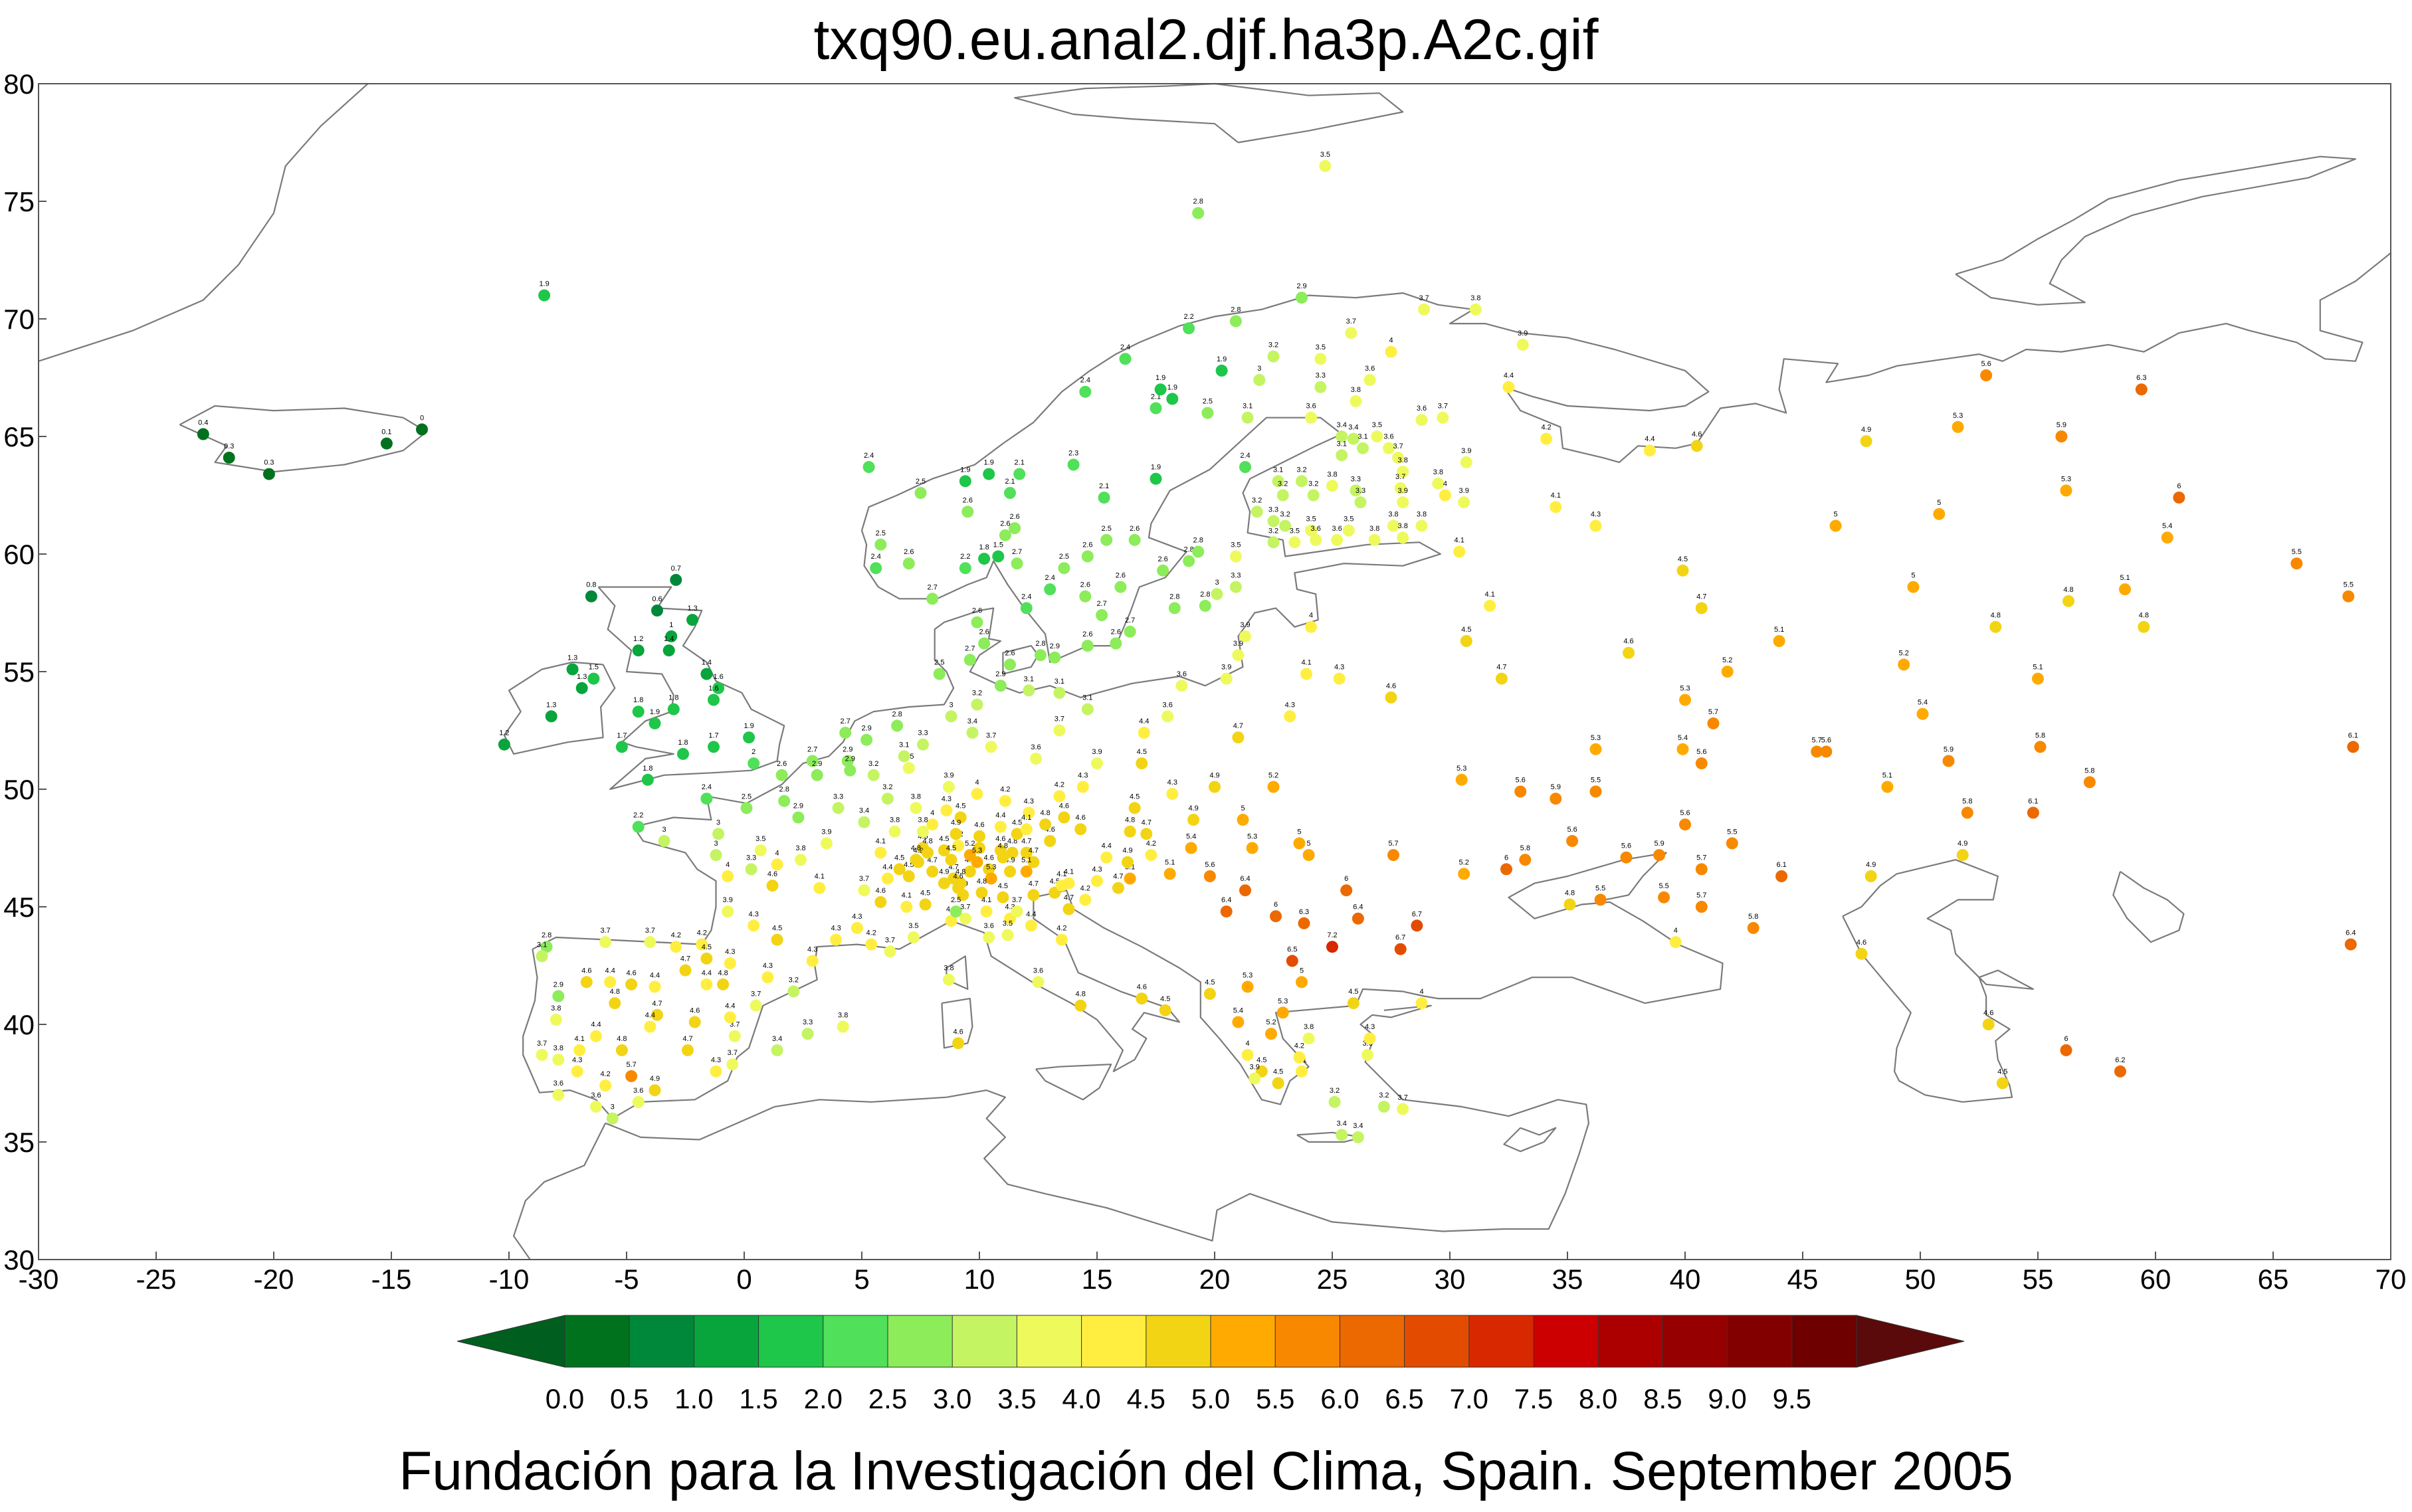 The width and height of the screenshot is (2412, 1512). I want to click on station-value-label: 4, so click(977, 783).